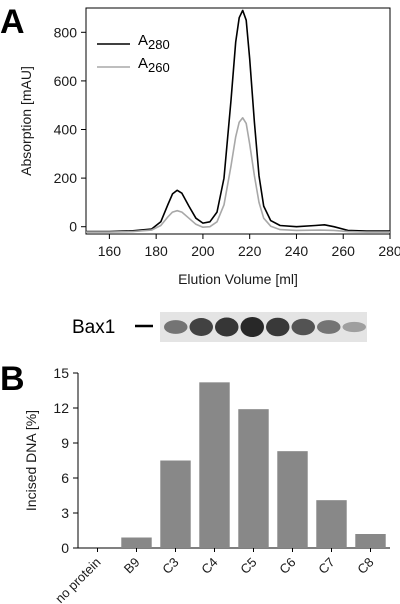 This screenshot has height=604, width=400. I want to click on category-label-C4: C4, so click(209, 566).